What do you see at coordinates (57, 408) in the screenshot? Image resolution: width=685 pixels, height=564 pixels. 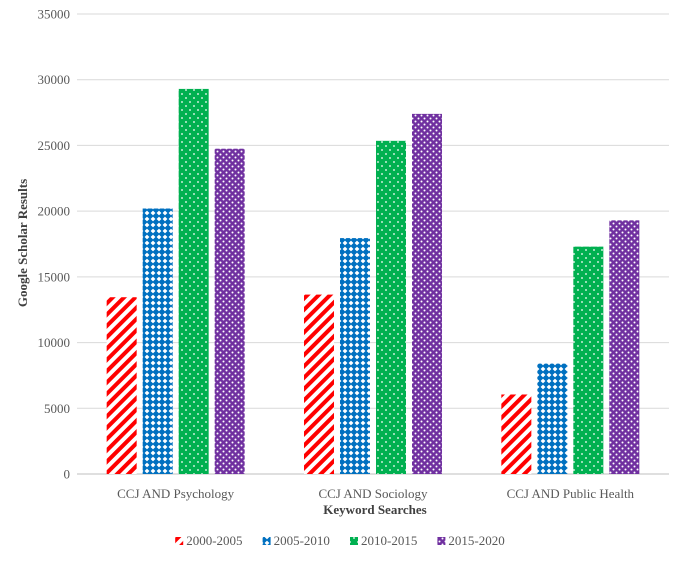 I see `y-tick-label: 5000` at bounding box center [57, 408].